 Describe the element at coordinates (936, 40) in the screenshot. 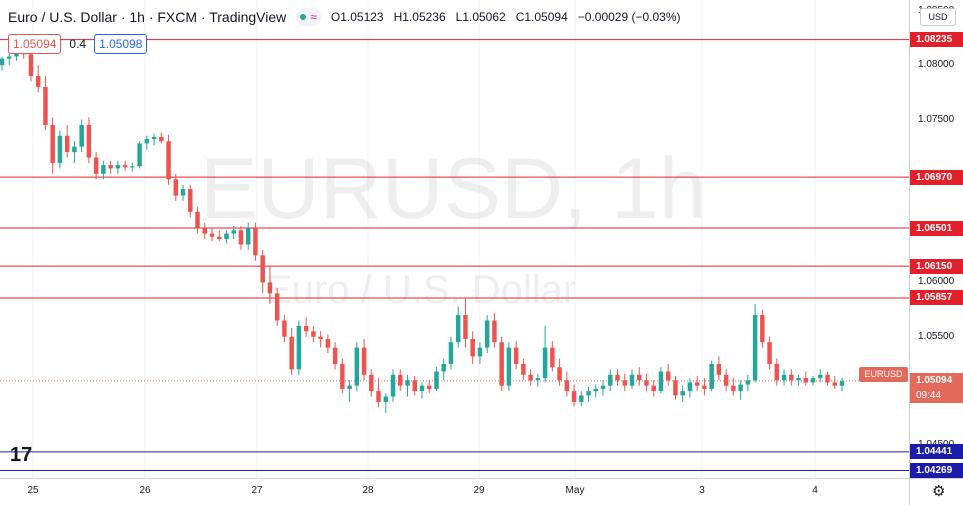

I see `resistance-level-label: 1.08235` at that location.